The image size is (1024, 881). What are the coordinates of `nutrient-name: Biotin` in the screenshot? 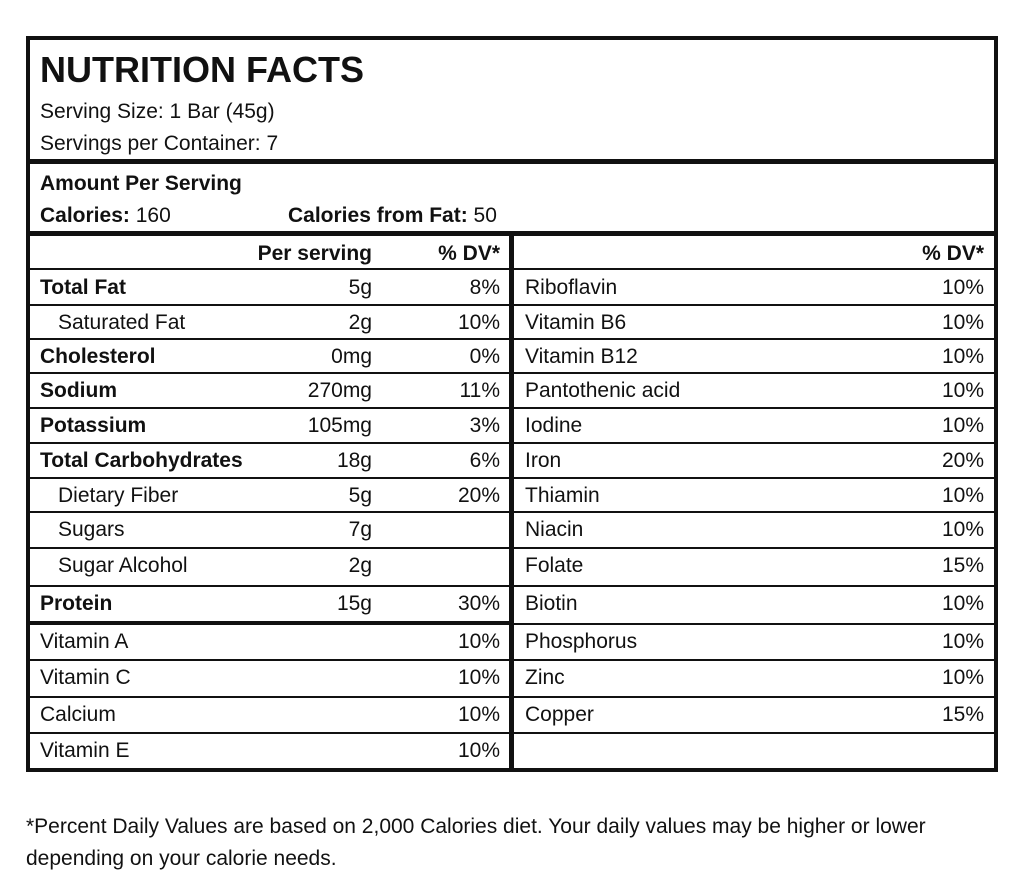 It's located at (551, 603).